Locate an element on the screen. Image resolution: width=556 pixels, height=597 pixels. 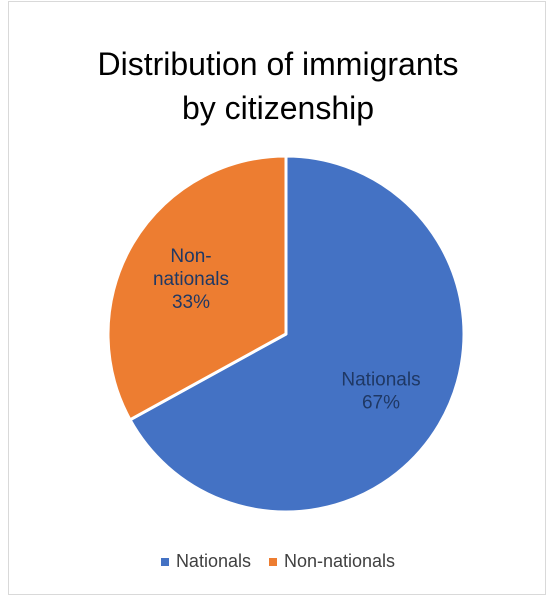
legend-swatch-non-nationals is located at coordinates (272, 561).